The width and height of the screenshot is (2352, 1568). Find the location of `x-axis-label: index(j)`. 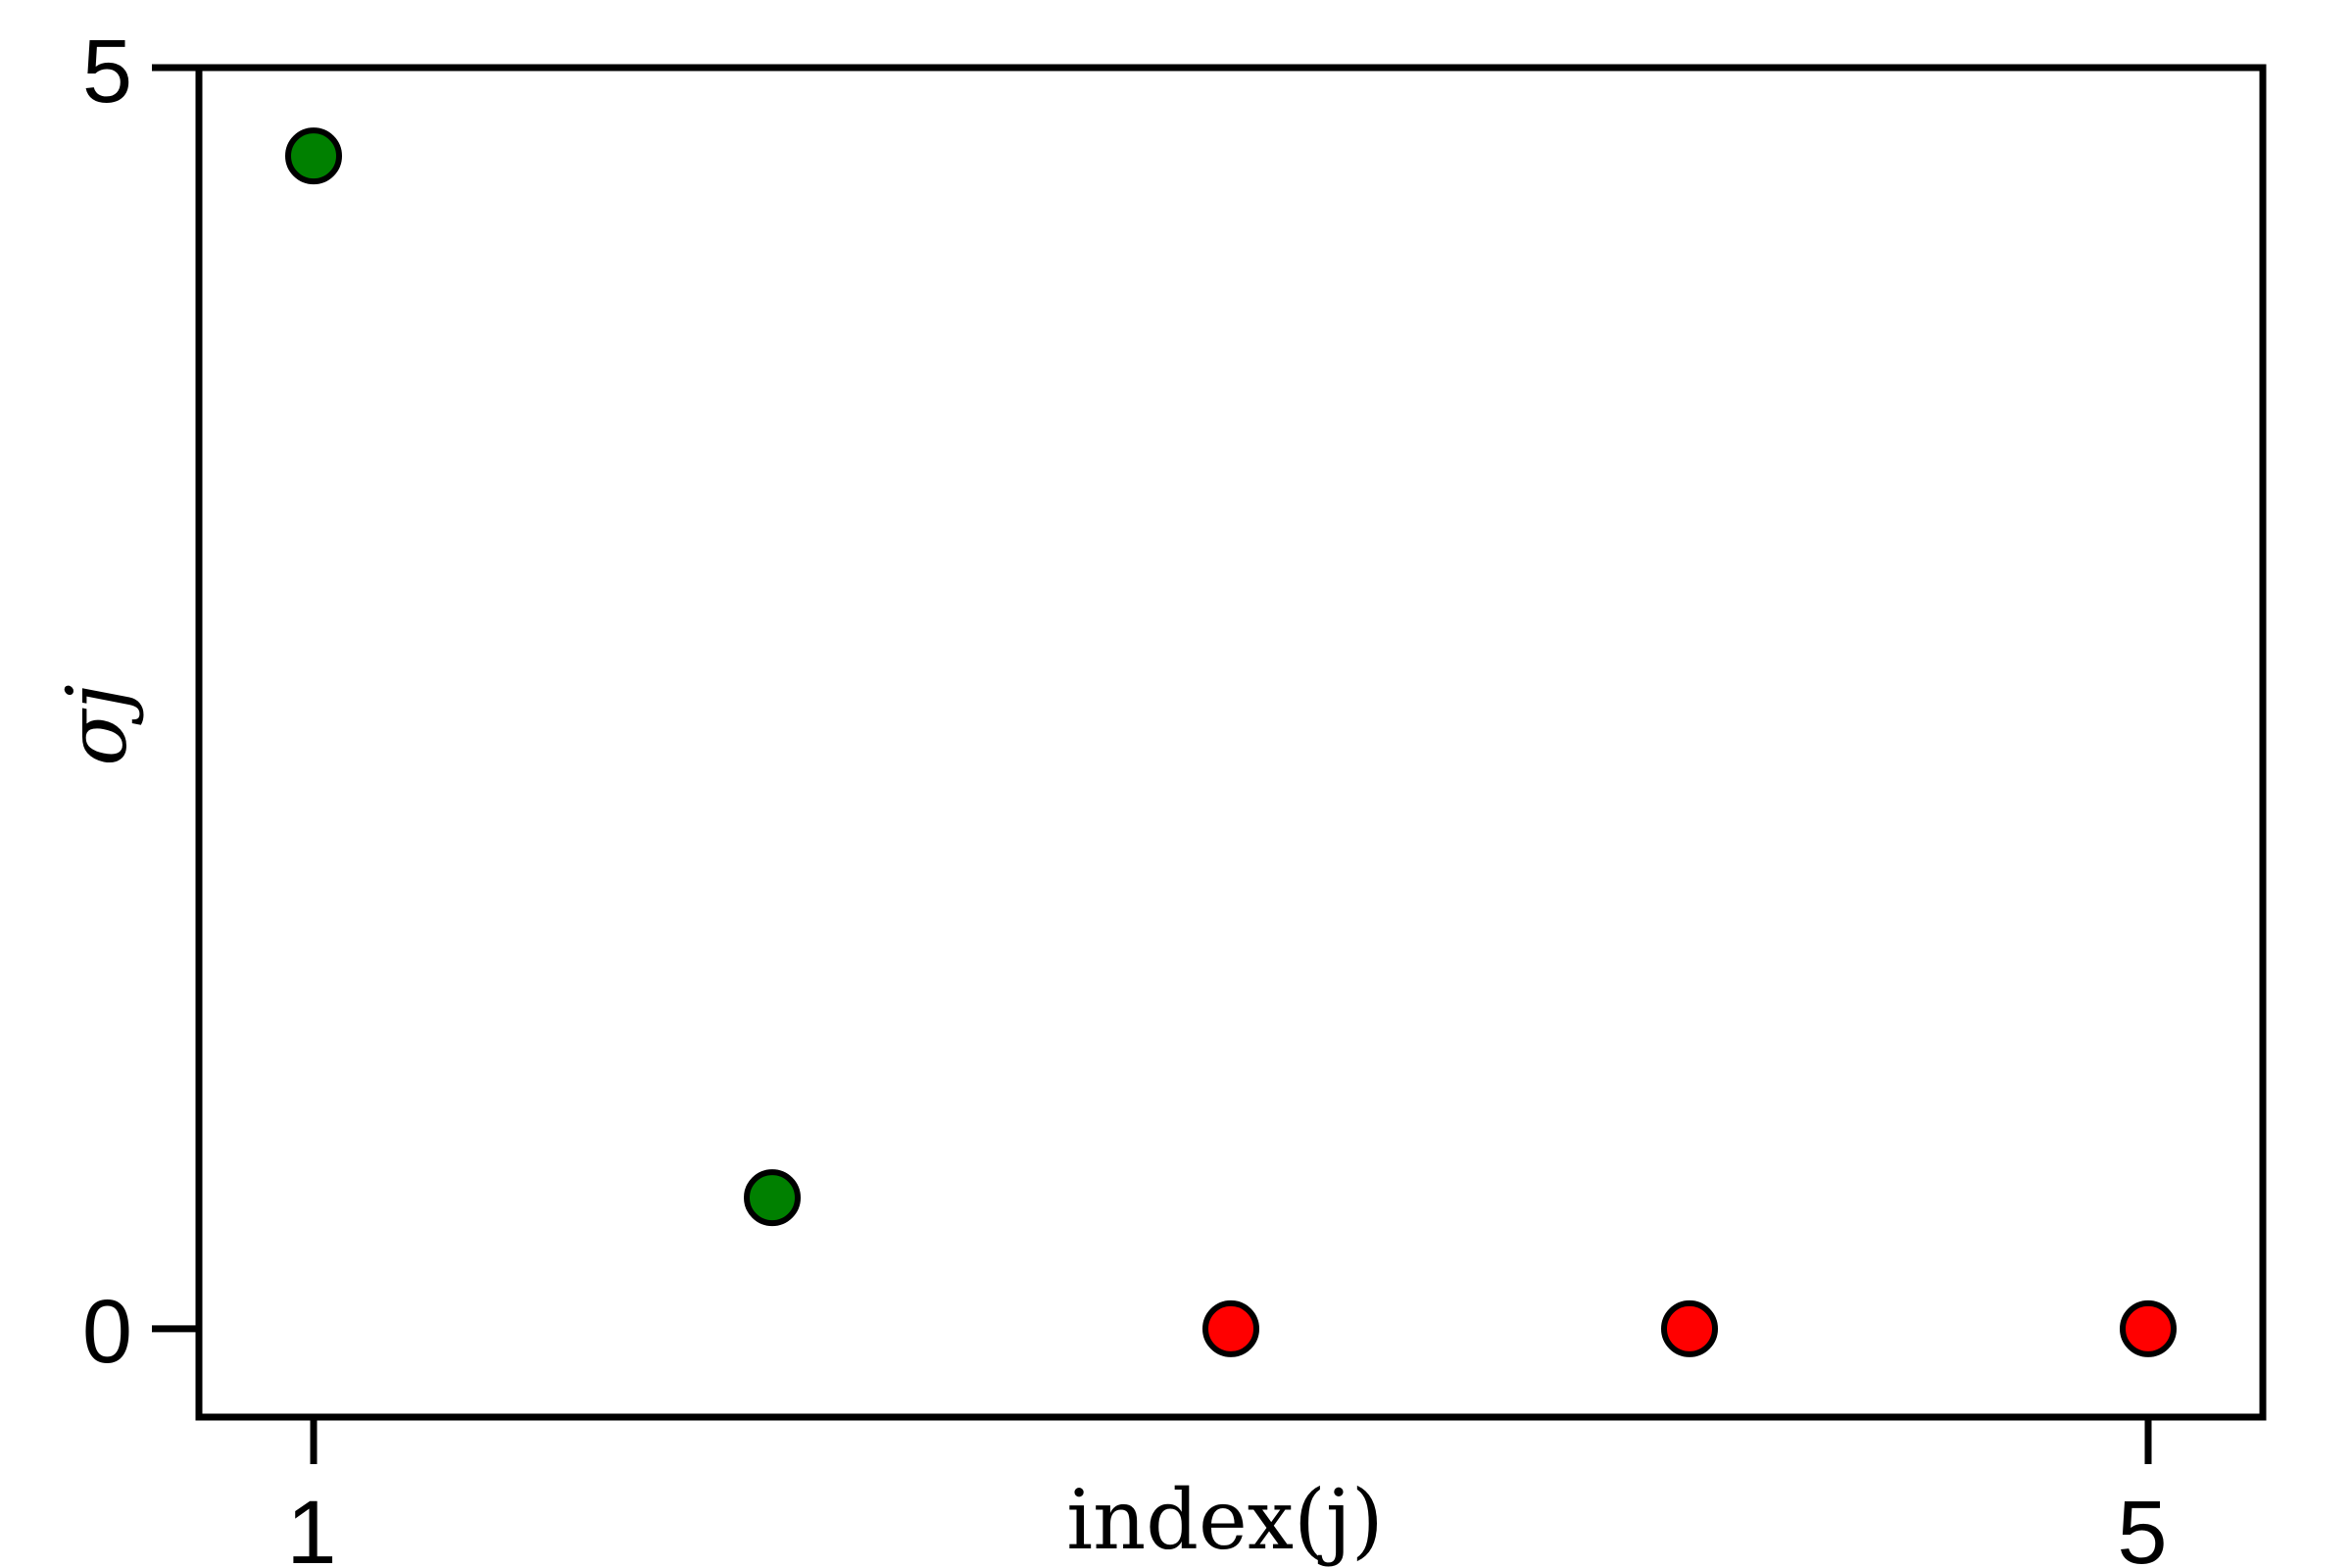

x-axis-label: index(j) is located at coordinates (1224, 1520).